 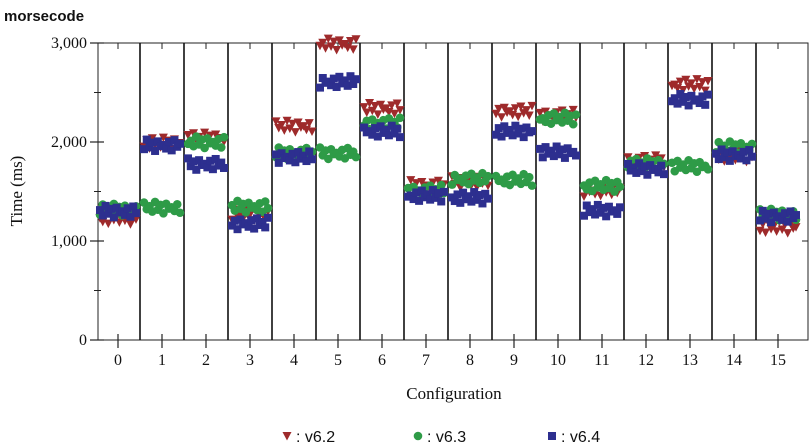 What do you see at coordinates (514, 360) in the screenshot?
I see `x-tick-label: 9` at bounding box center [514, 360].